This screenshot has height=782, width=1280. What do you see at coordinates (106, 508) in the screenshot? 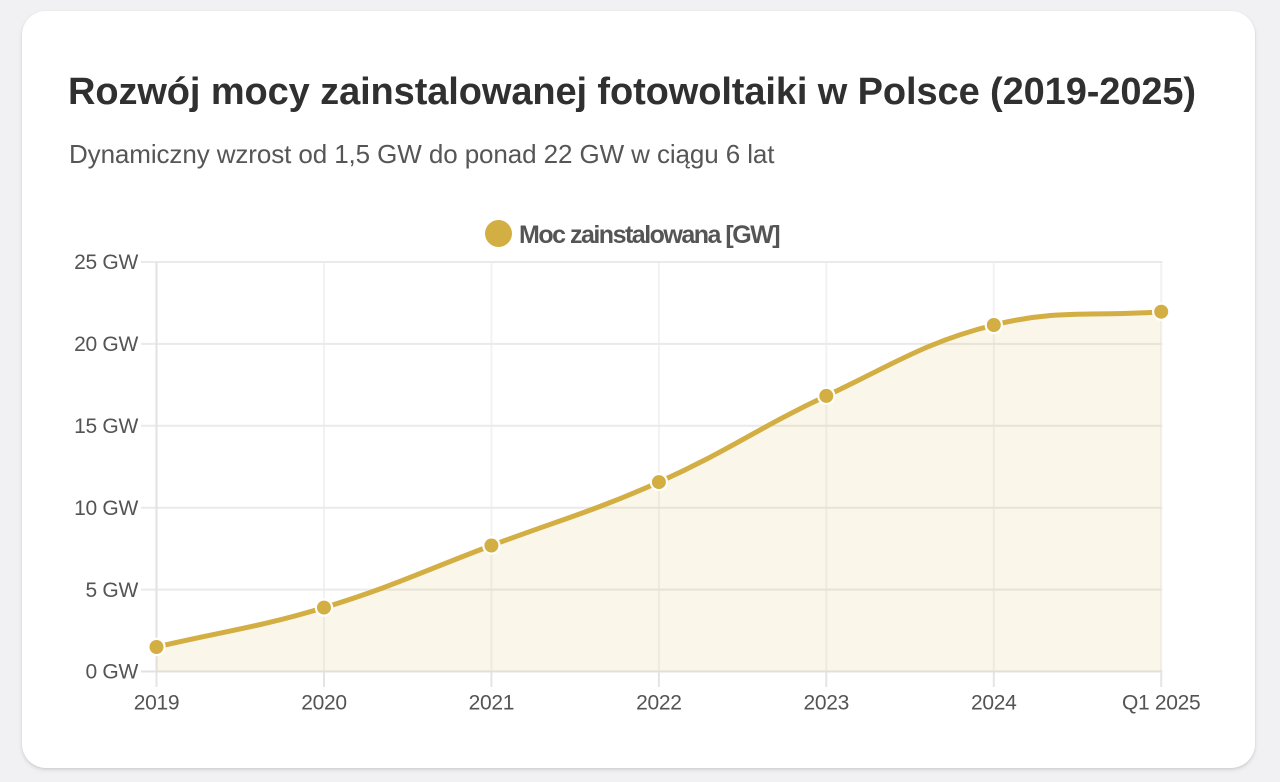
I see `svg-text: 10 GW` at bounding box center [106, 508].